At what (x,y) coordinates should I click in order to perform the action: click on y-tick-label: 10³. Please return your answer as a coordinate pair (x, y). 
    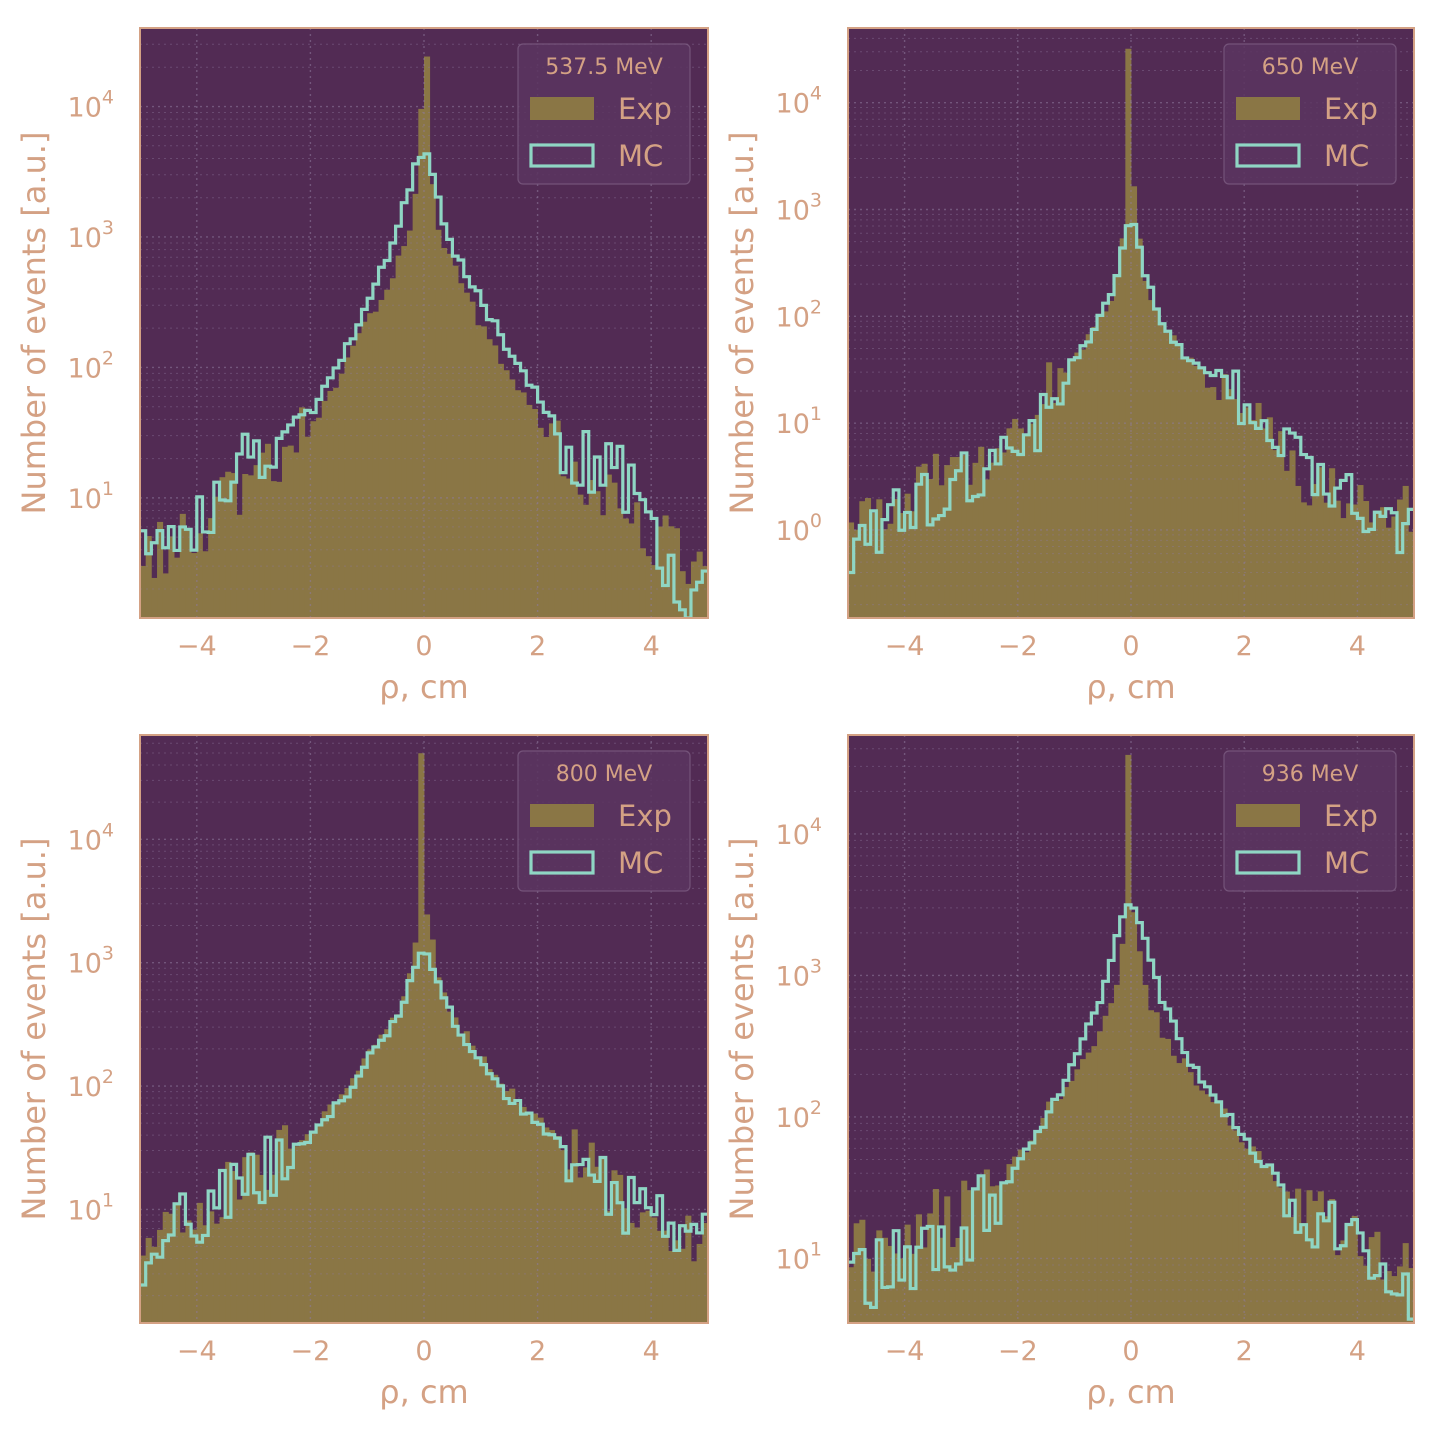
    Looking at the image, I should click on (799, 973).